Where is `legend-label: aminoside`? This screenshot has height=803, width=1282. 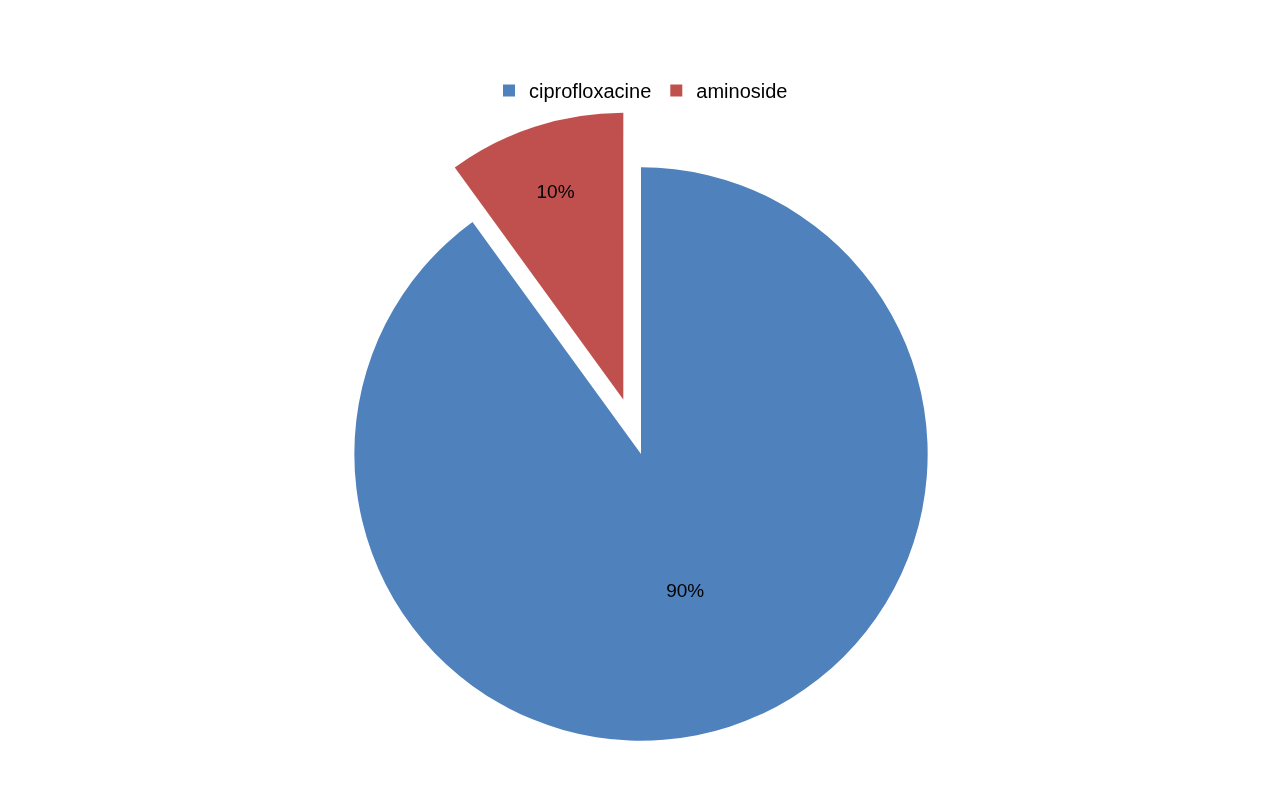 legend-label: aminoside is located at coordinates (742, 91).